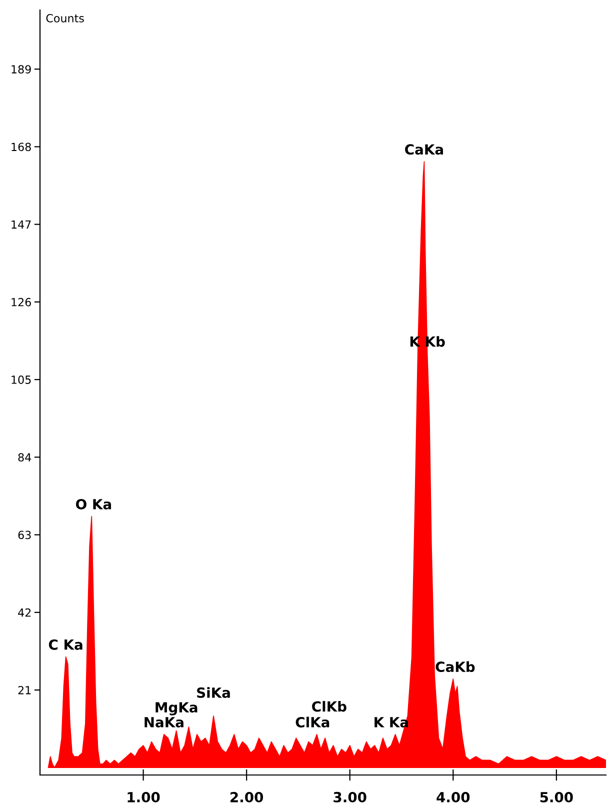 The height and width of the screenshot is (810, 609). What do you see at coordinates (65, 18) in the screenshot?
I see `y-axis-title: Counts` at bounding box center [65, 18].